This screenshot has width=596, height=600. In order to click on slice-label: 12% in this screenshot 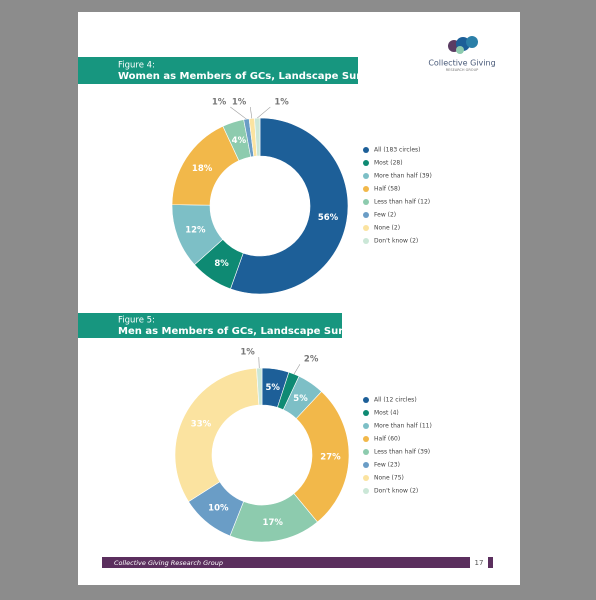, I will do `click(195, 231)`.